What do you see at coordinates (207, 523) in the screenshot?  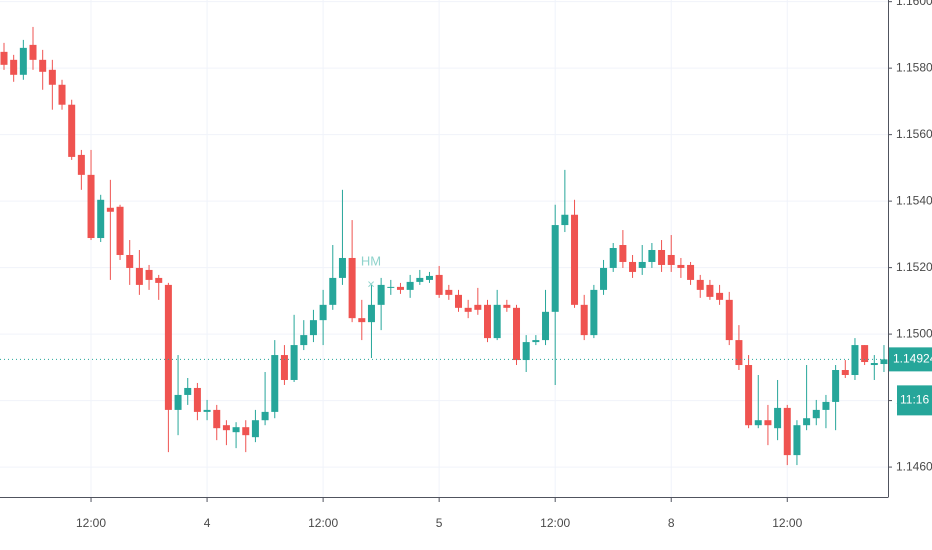 I see `x-tick-label: 4` at bounding box center [207, 523].